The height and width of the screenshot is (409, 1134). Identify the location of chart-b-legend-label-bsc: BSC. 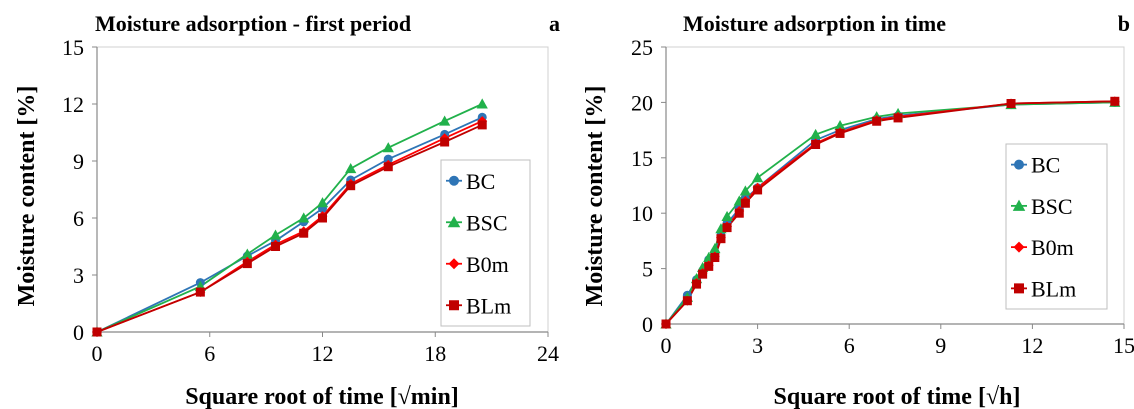
(1052, 206).